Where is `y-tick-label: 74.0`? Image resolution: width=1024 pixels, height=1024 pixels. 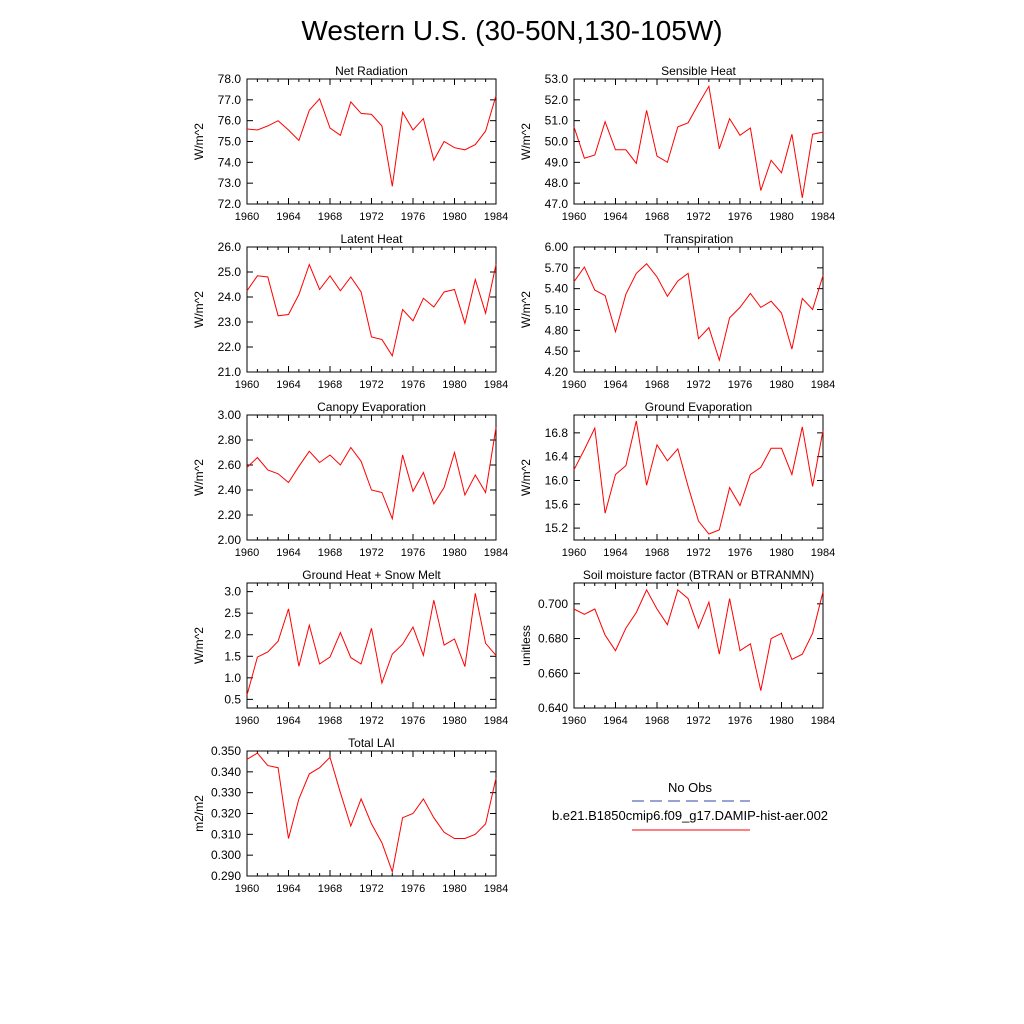 y-tick-label: 74.0 is located at coordinates (230, 162).